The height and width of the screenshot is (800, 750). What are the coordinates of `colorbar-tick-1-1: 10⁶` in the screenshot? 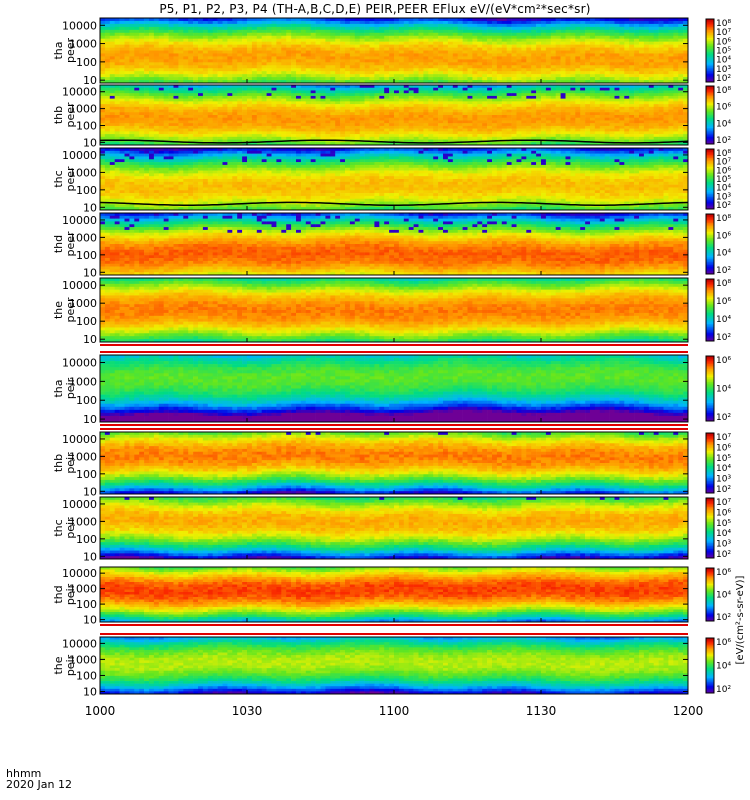 It's located at (723, 108).